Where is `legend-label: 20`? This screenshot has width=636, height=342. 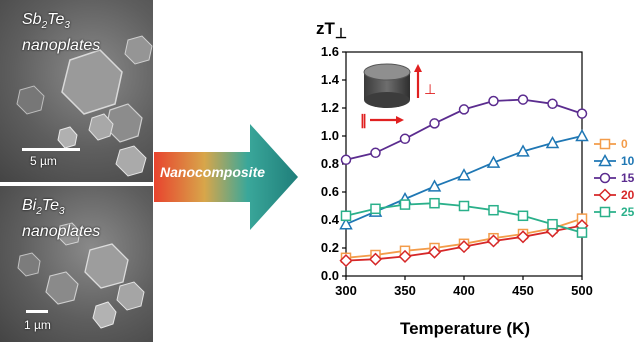
legend-label: 20 is located at coordinates (628, 195).